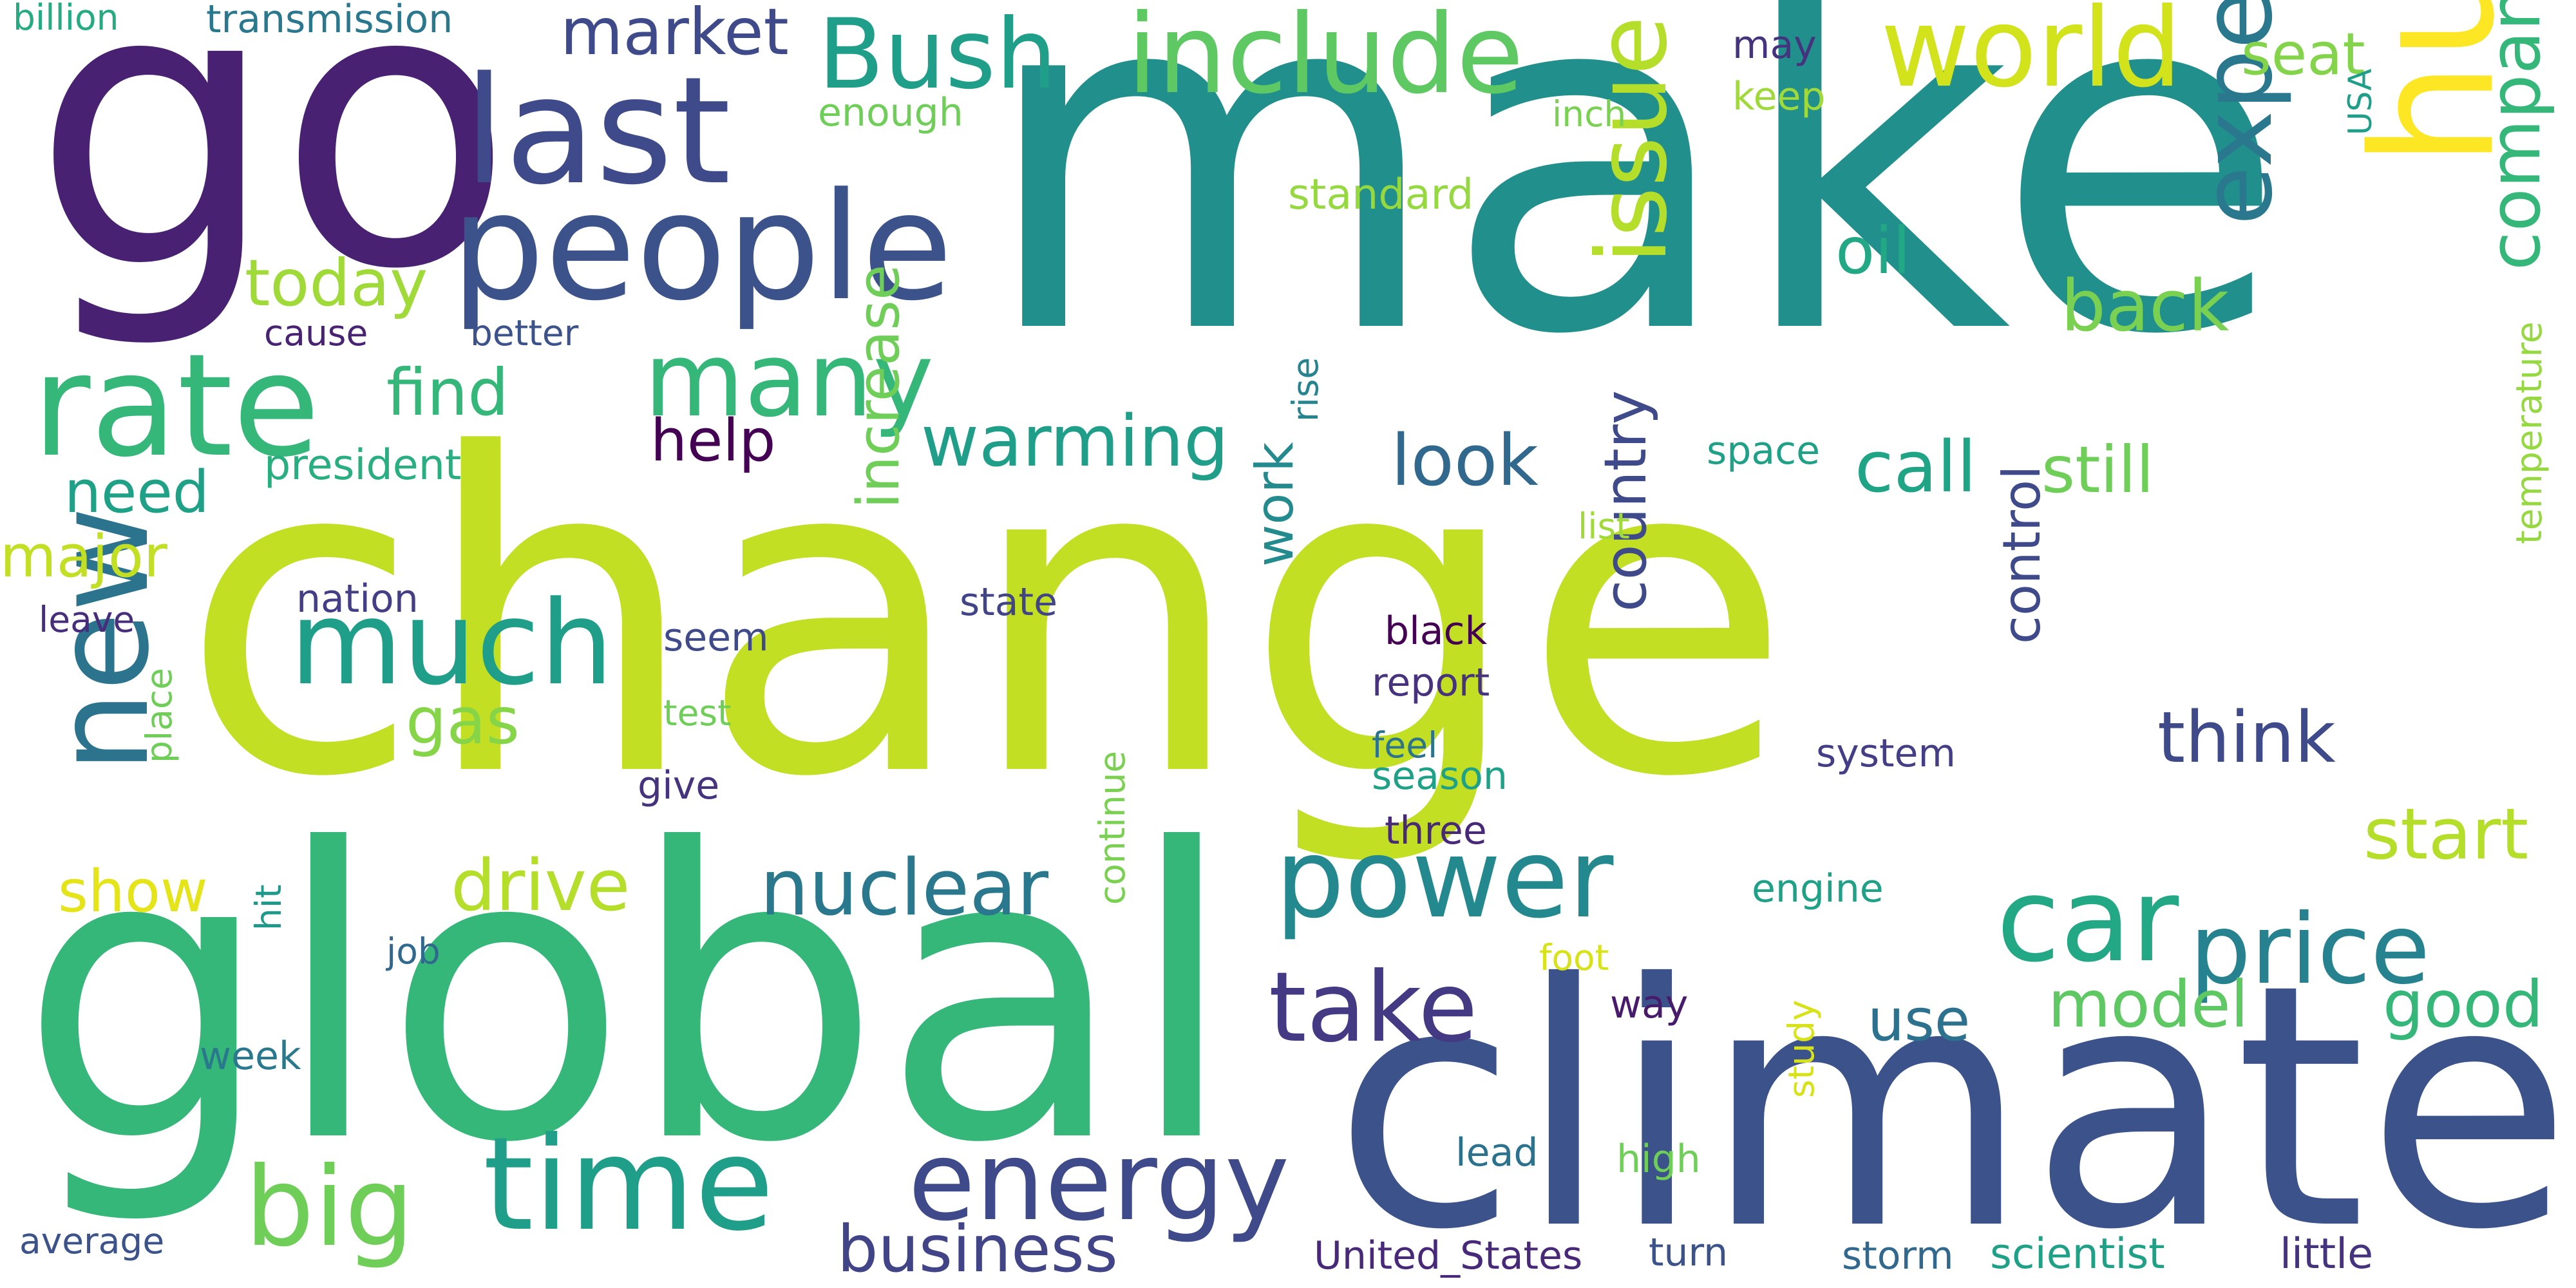 The image size is (2576, 1288). I want to click on word-state: state, so click(1008, 603).